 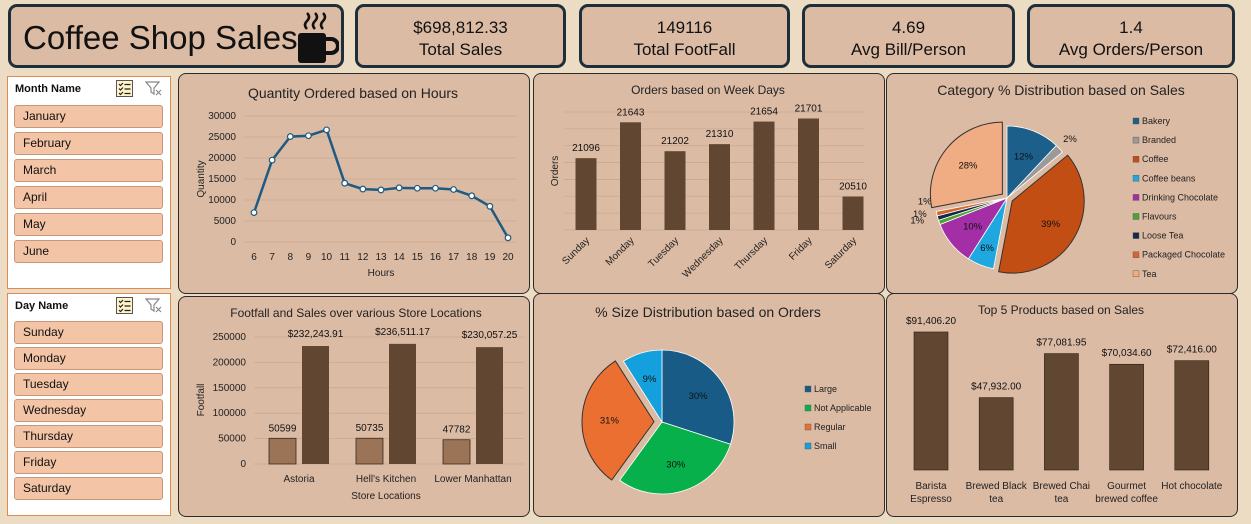 I want to click on x-tick-label: 16, so click(x=436, y=257).